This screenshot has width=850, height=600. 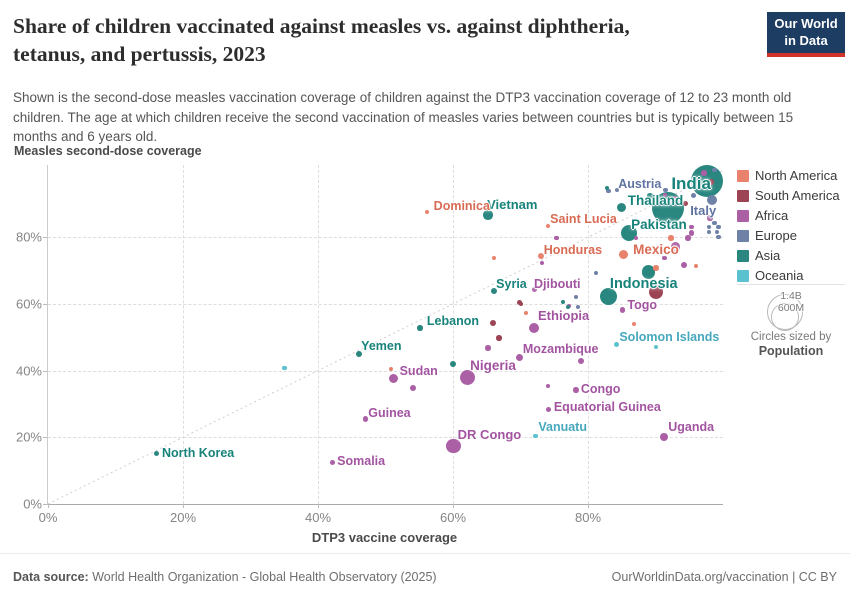 What do you see at coordinates (453, 446) in the screenshot?
I see `data-point-dr-congo` at bounding box center [453, 446].